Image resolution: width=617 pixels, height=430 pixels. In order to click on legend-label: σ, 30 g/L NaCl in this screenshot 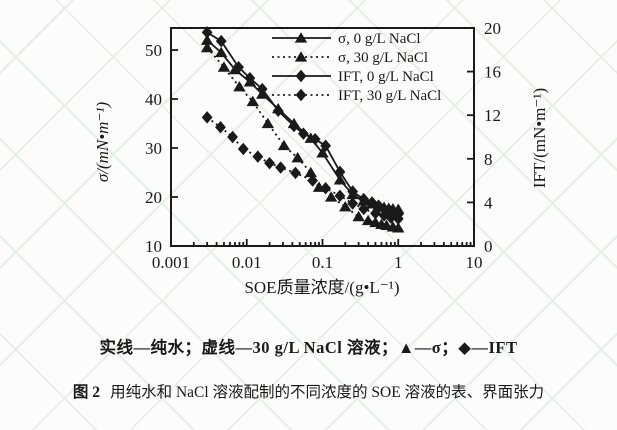, I will do `click(383, 58)`.